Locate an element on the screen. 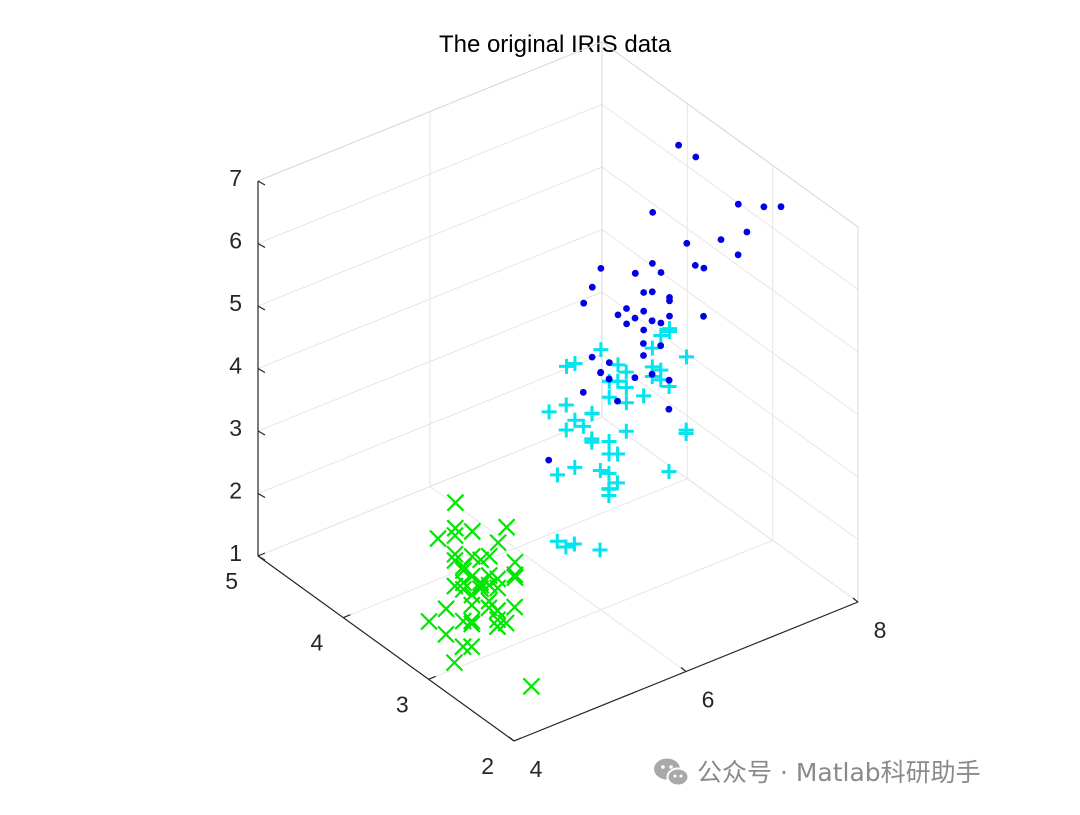 This screenshot has height=815, width=1080. z-tick-label: 2 is located at coordinates (235, 491).